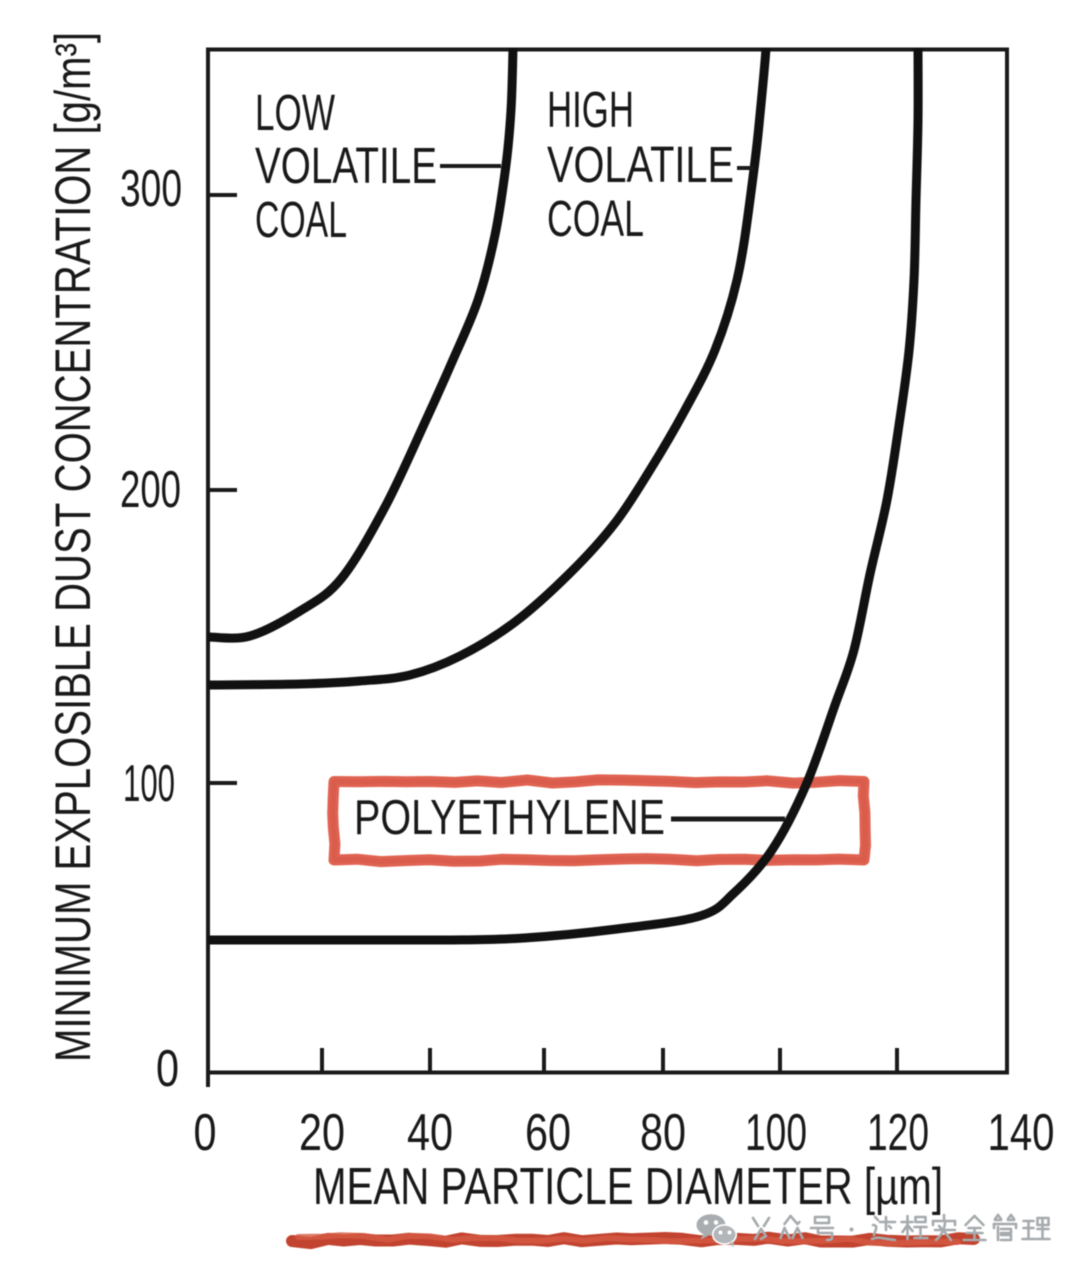 The width and height of the screenshot is (1080, 1274). I want to click on svg-text: 80, so click(663, 1133).